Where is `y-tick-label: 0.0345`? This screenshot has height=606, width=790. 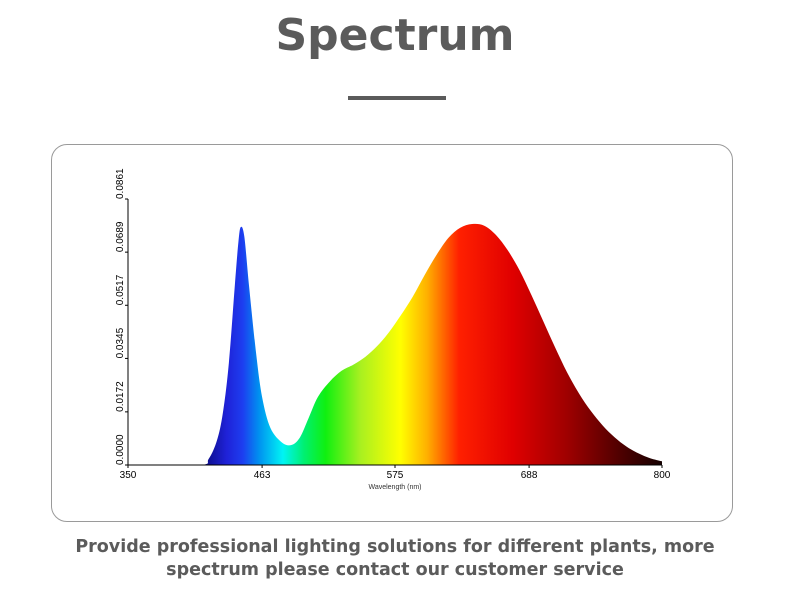
y-tick-label: 0.0345 is located at coordinates (120, 342).